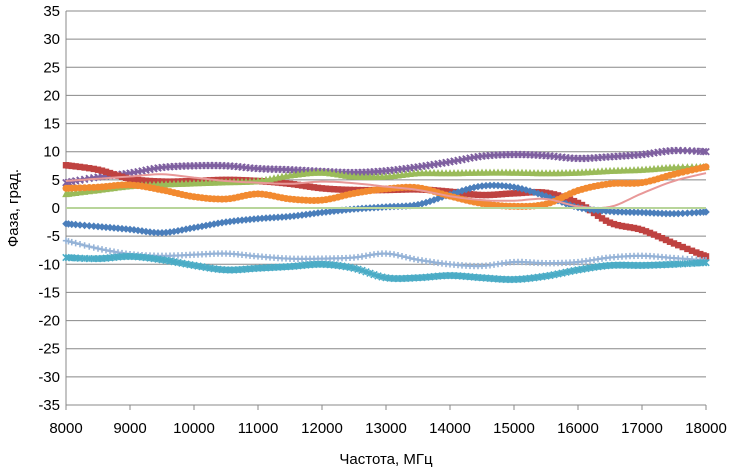 The image size is (736, 473). Describe the element at coordinates (56, 180) in the screenshot. I see `y-tick-label: 5` at that location.